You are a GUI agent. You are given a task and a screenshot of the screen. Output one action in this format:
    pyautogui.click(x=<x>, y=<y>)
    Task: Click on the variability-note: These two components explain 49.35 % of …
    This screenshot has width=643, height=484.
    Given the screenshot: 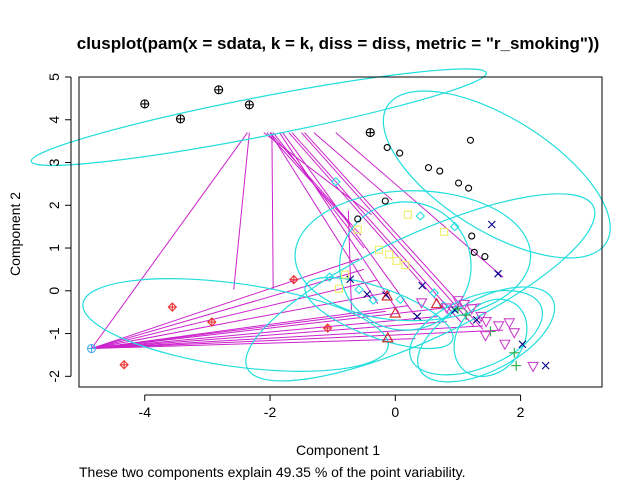 What is the action you would take?
    pyautogui.click(x=272, y=472)
    